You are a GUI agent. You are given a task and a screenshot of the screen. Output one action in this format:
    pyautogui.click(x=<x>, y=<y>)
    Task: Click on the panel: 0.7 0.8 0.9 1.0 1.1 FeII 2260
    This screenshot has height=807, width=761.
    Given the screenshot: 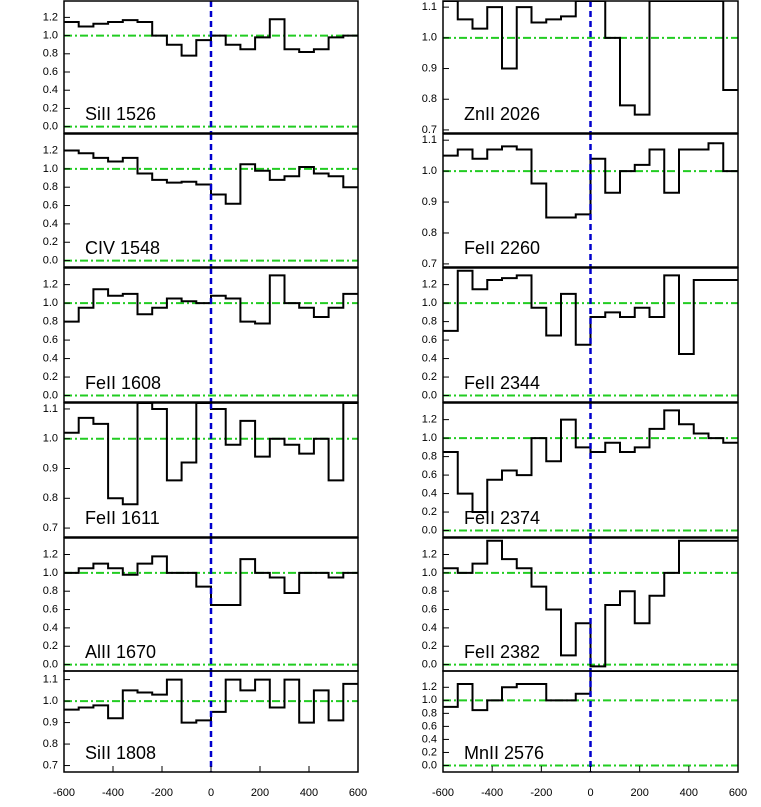 What is the action you would take?
    pyautogui.click(x=580, y=201)
    